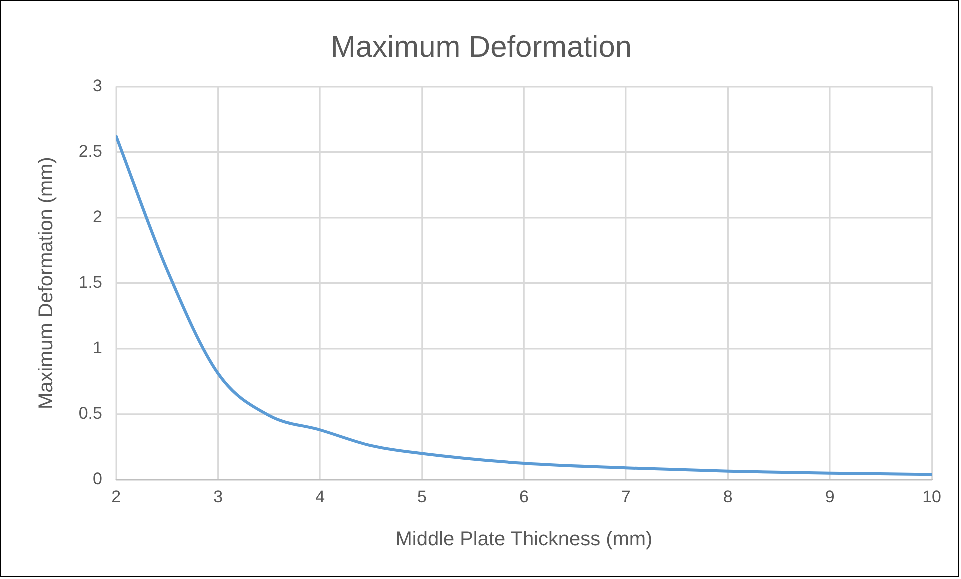 This screenshot has width=961, height=579. Describe the element at coordinates (117, 497) in the screenshot. I see `x-tick-label: 2` at that location.